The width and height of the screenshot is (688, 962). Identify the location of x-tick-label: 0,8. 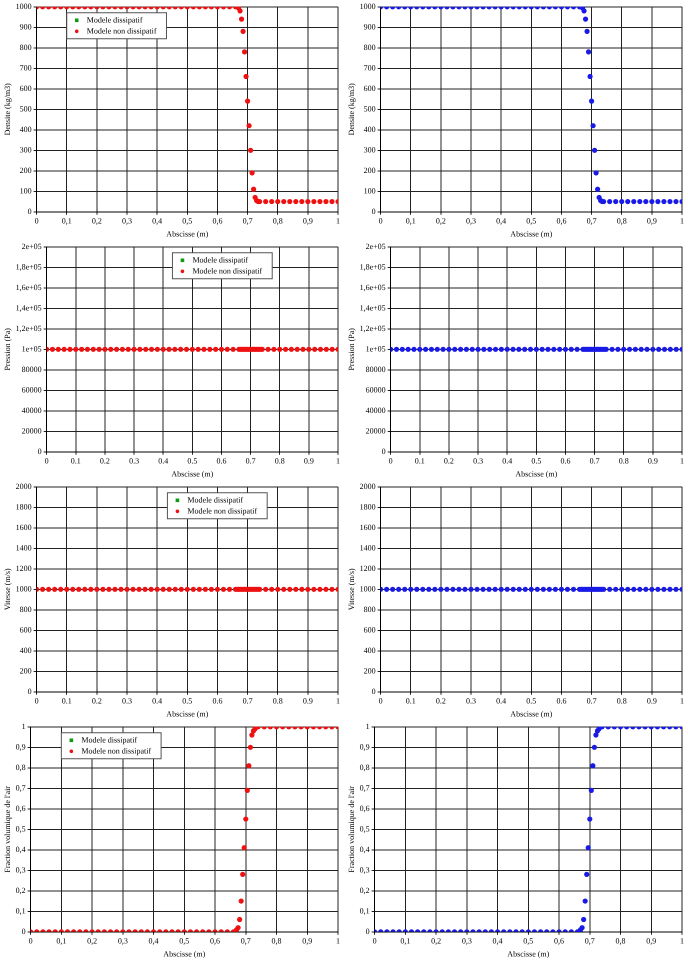
(277, 941).